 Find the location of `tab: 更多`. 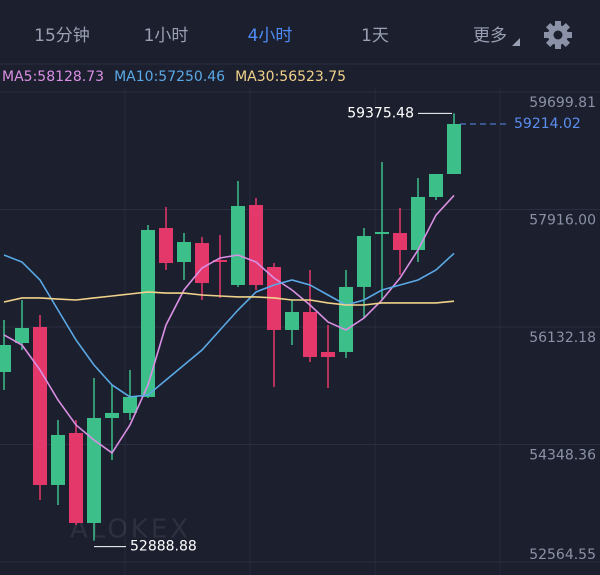

tab: 更多 is located at coordinates (490, 36).